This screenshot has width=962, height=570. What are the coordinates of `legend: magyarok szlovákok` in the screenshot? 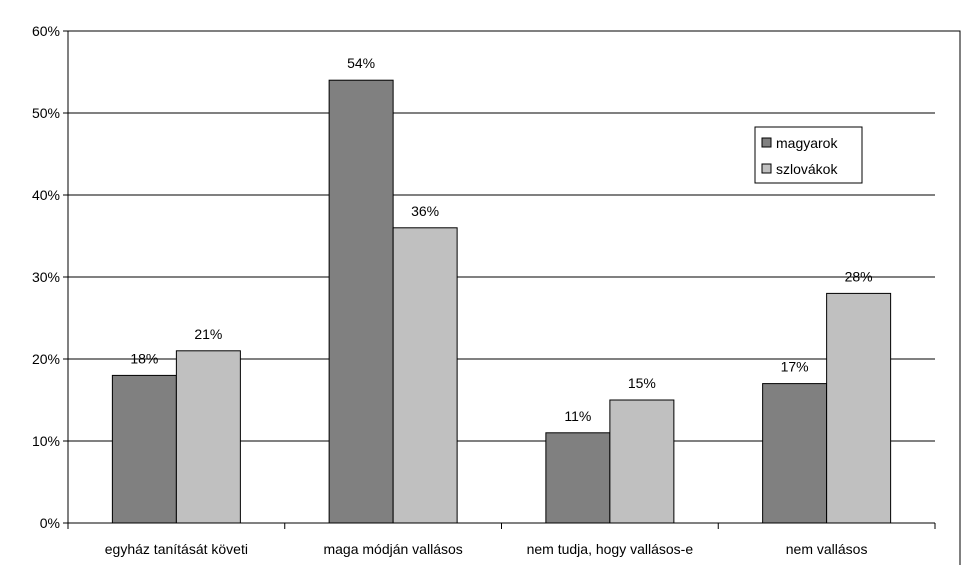 It's located at (808, 155).